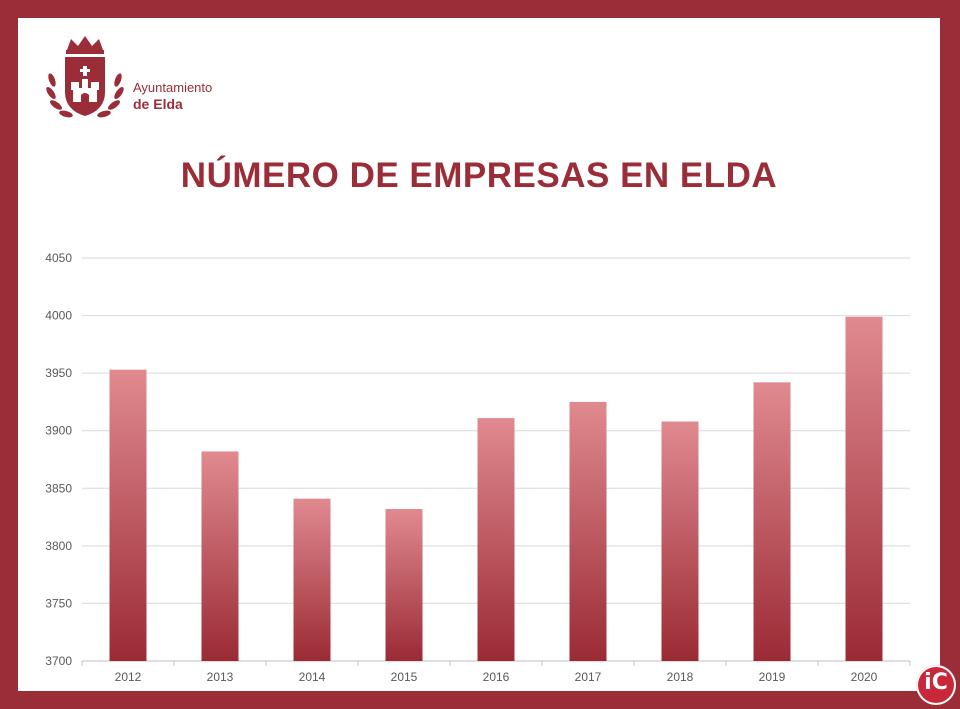  I want to click on x-axis-ticks: 2012 2013 2014 2015 2016 2017 2018 2019 2020, so click(496, 672).